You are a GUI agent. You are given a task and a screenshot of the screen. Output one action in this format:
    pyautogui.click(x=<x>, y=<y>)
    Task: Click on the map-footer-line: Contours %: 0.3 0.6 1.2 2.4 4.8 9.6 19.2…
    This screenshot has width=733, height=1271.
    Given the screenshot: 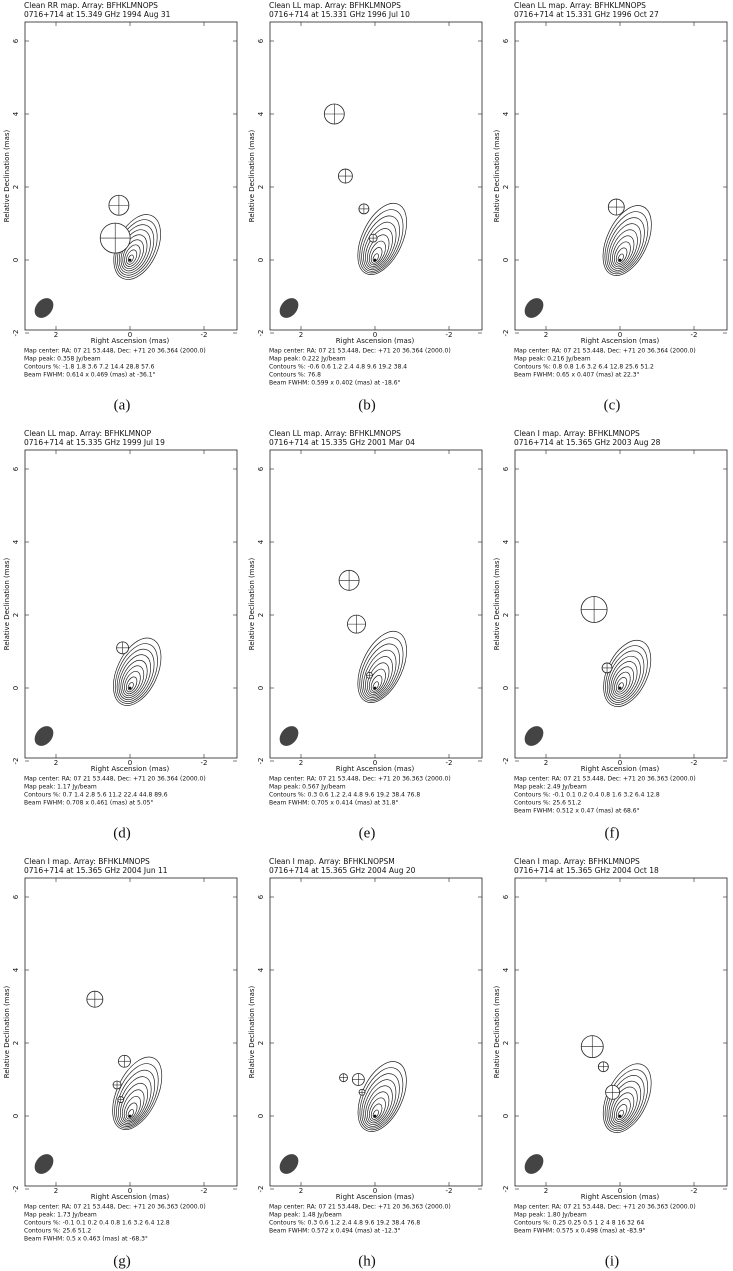 What is the action you would take?
    pyautogui.click(x=344, y=1223)
    